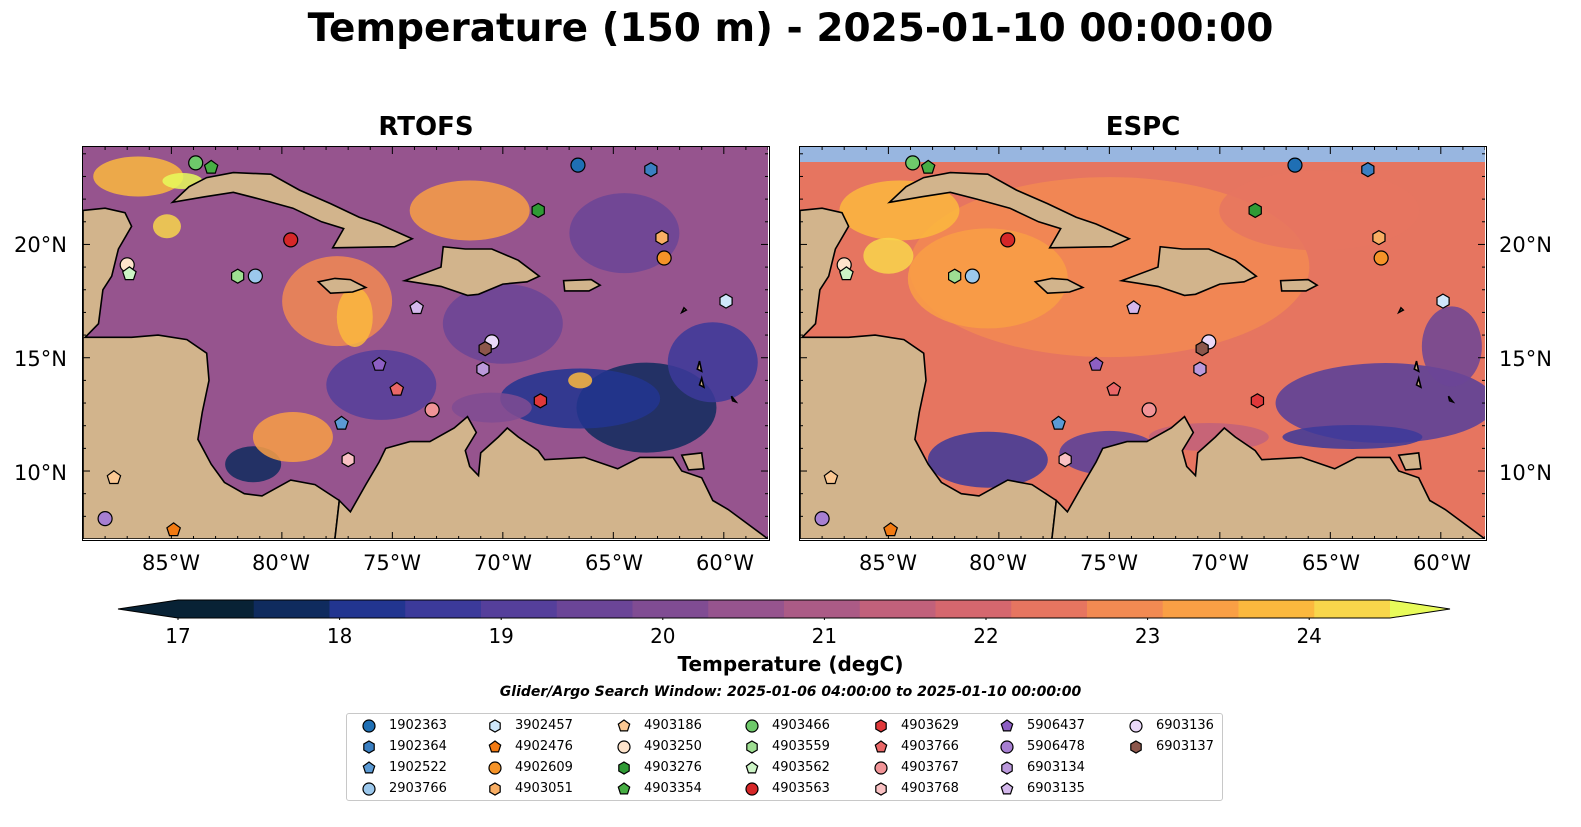 The image size is (1581, 827). Describe the element at coordinates (339, 636) in the screenshot. I see `colorbar-tick-label: 18` at that location.